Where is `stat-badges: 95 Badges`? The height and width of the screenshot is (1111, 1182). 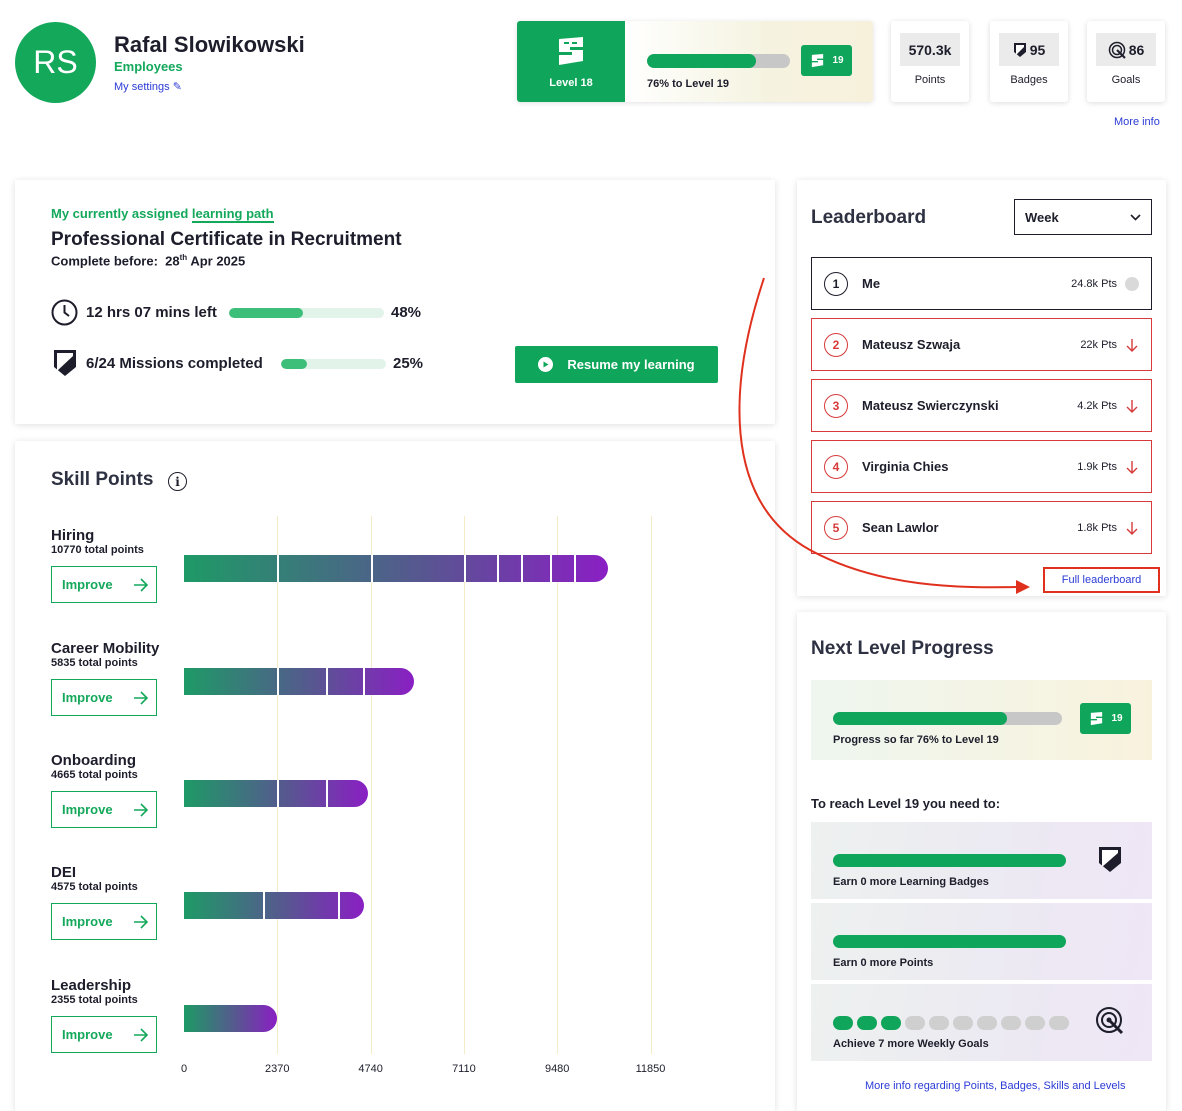
stat-badges: 95 Badges is located at coordinates (1029, 61).